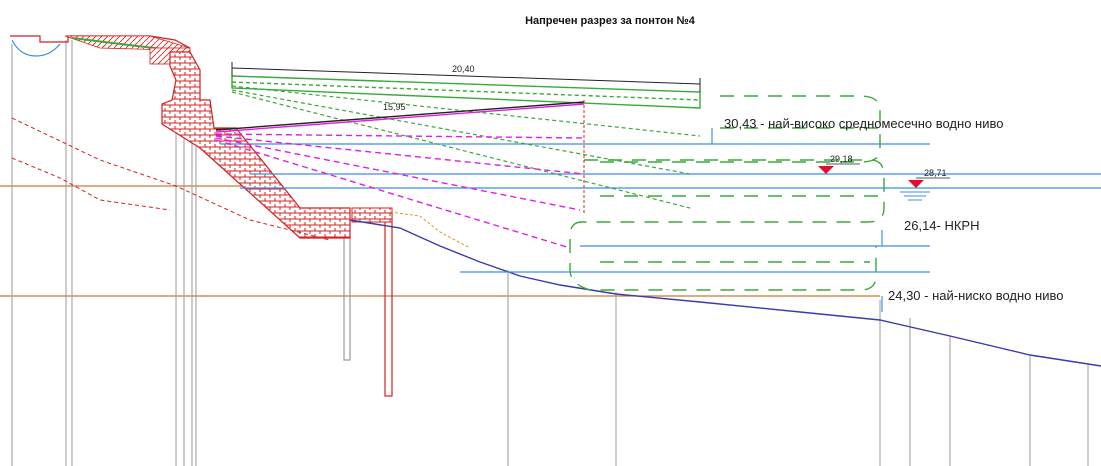 The width and height of the screenshot is (1101, 466). What do you see at coordinates (368, 305) in the screenshot?
I see `front-piles` at bounding box center [368, 305].